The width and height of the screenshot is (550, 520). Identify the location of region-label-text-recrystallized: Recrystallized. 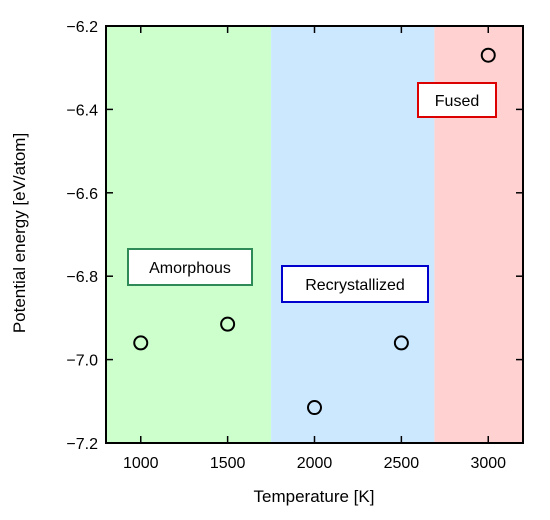
(355, 285).